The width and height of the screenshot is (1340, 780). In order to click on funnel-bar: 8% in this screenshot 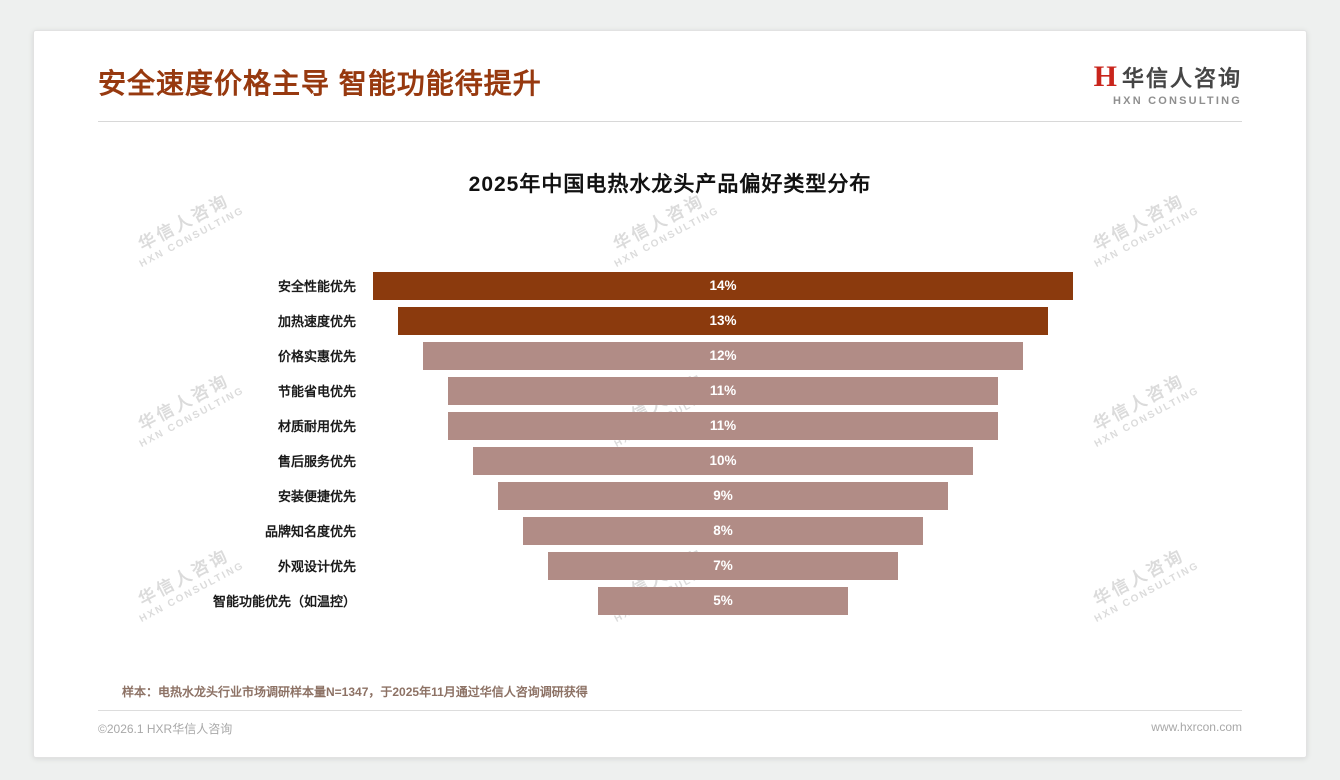, I will do `click(723, 530)`.